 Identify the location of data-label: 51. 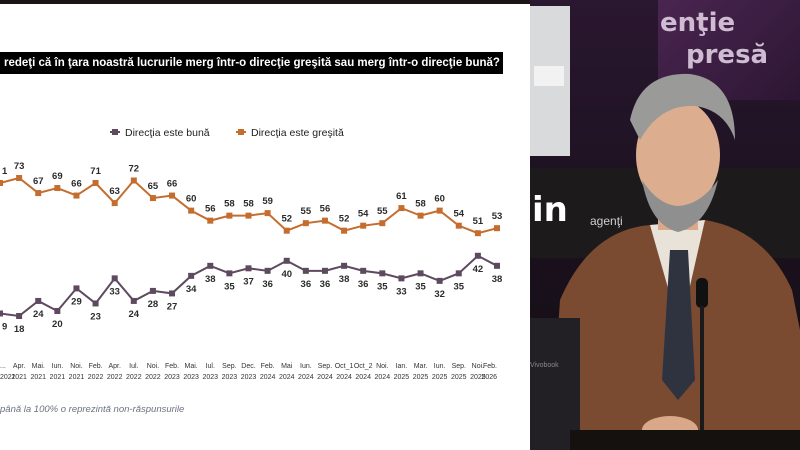
(478, 221).